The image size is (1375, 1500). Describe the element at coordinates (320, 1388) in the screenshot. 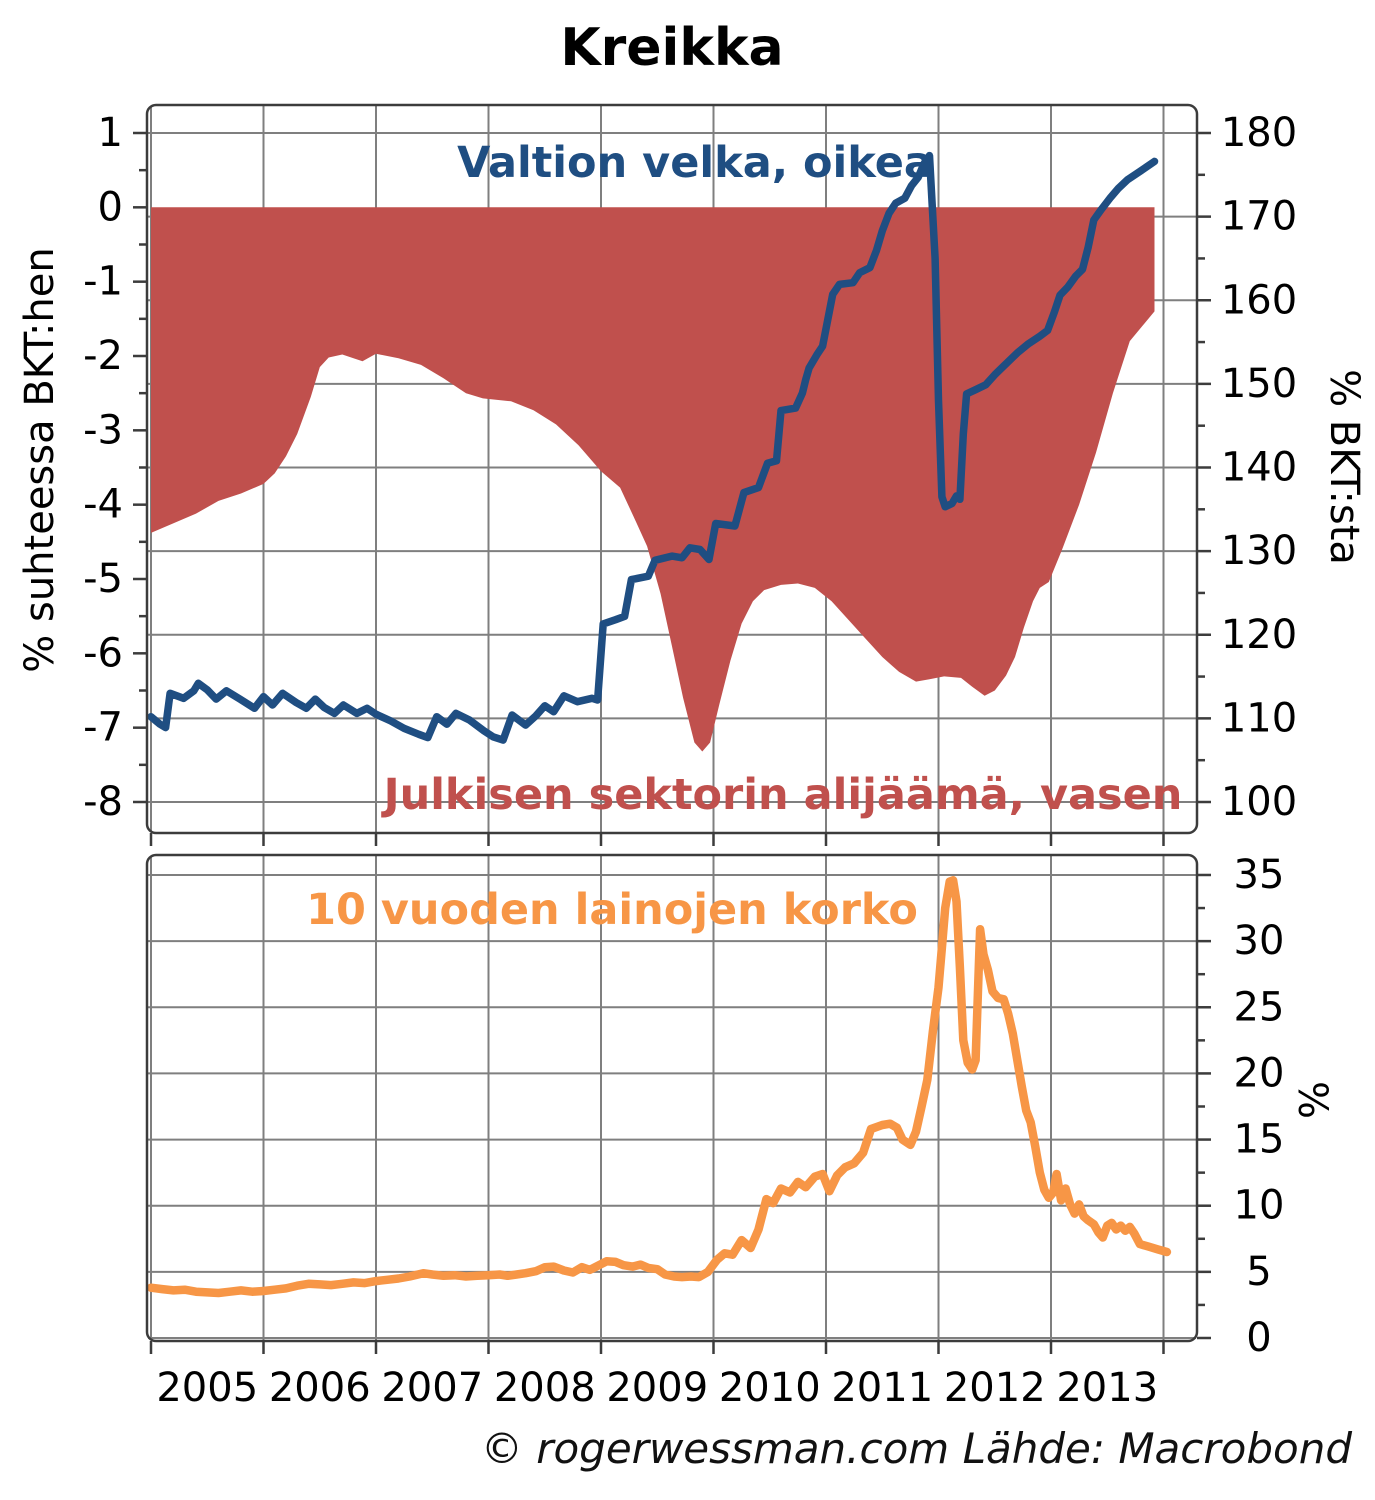

I see `x-axis-tick-label: 2006` at that location.